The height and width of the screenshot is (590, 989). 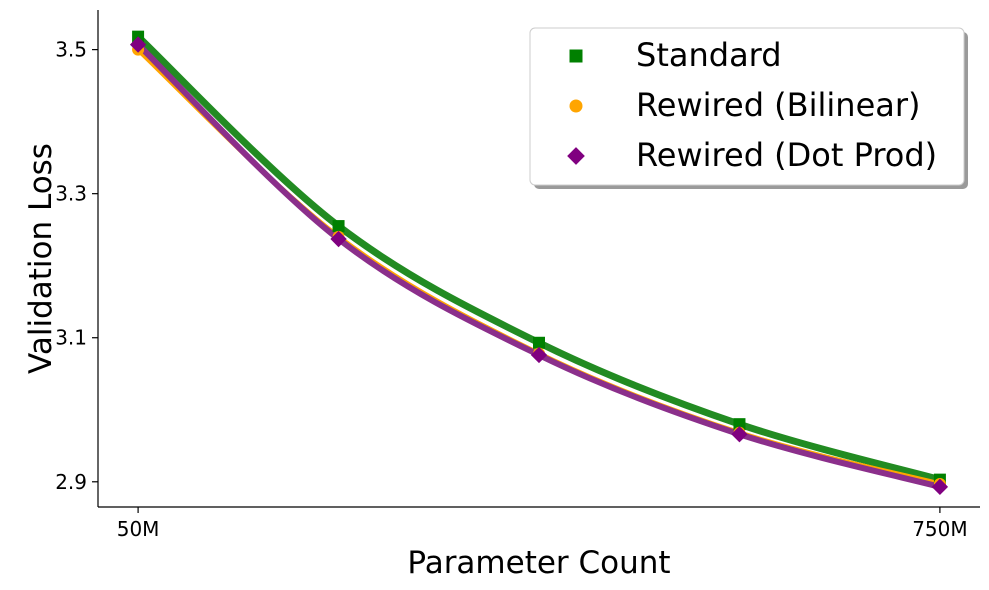 I want to click on legend-label: Standard, so click(x=709, y=55).